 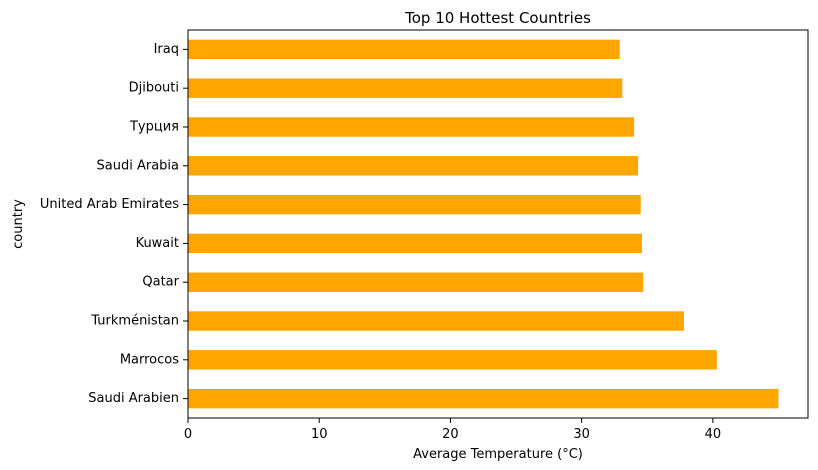 I want to click on y-tick-label: Marrocos, so click(x=149, y=359).